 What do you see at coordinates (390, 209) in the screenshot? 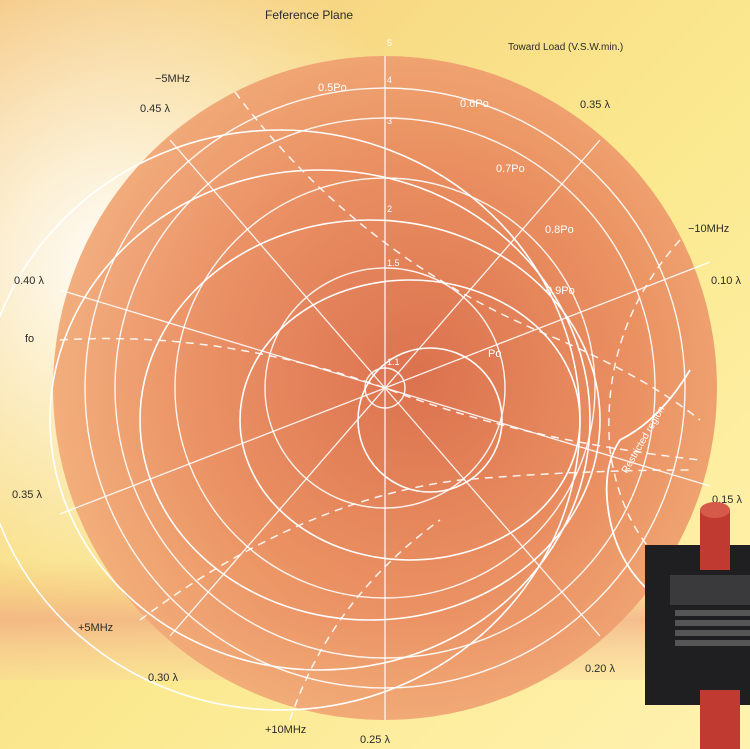
I see `vswr-tick: 2` at bounding box center [390, 209].